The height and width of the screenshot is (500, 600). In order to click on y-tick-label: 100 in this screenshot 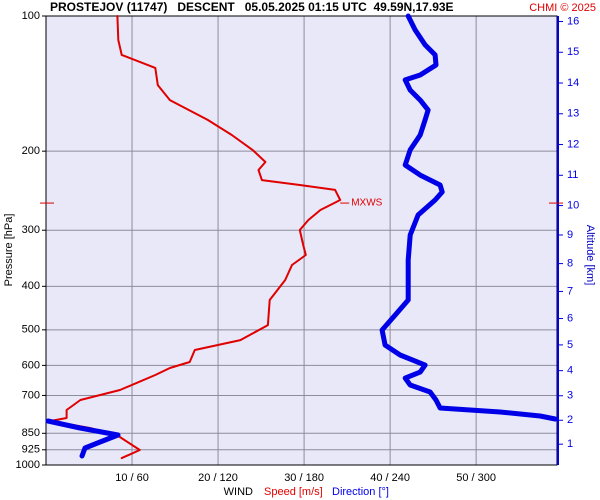, I will do `click(31, 16)`.